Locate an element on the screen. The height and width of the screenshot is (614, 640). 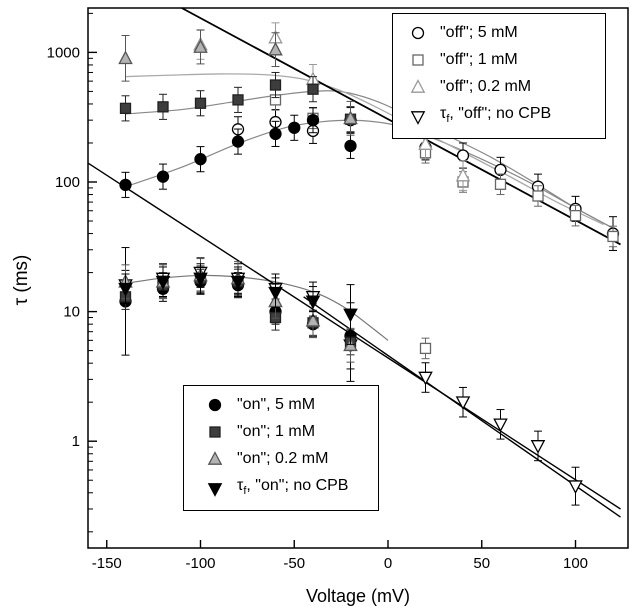
series-tauf-on-no-cpb is located at coordinates (238, 304).